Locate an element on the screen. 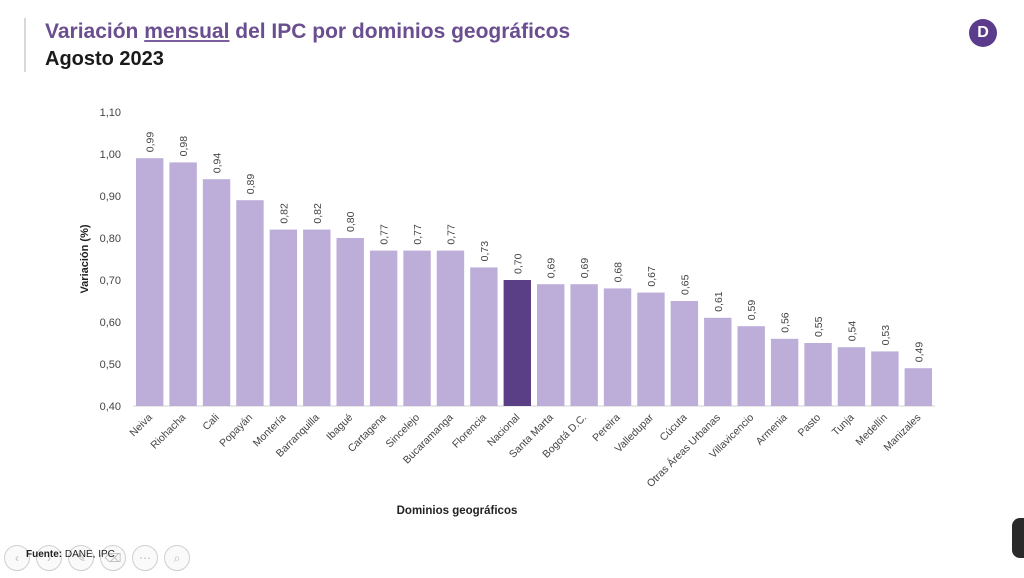 The image size is (1024, 578). title-underlined-word: mensual is located at coordinates (187, 31).